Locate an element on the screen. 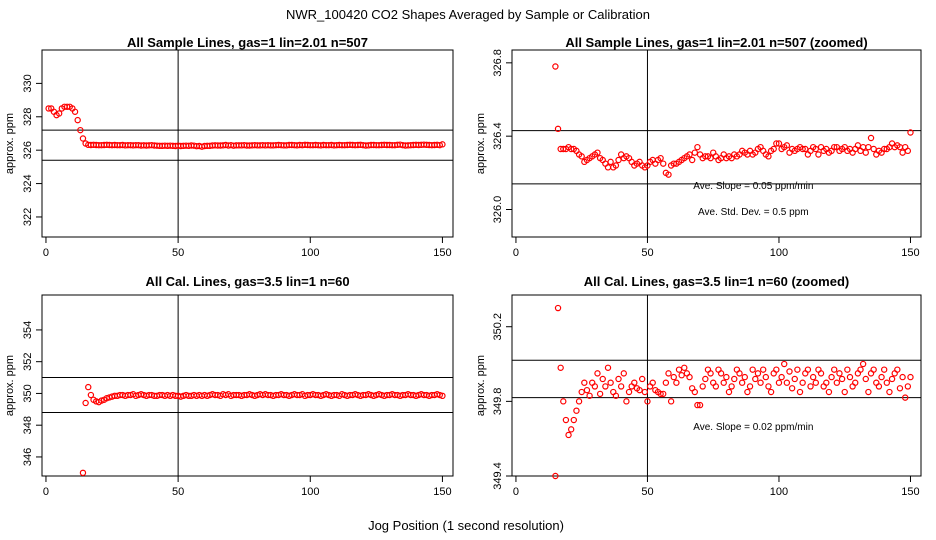  y-tick-label: 352 is located at coordinates (28, 362).